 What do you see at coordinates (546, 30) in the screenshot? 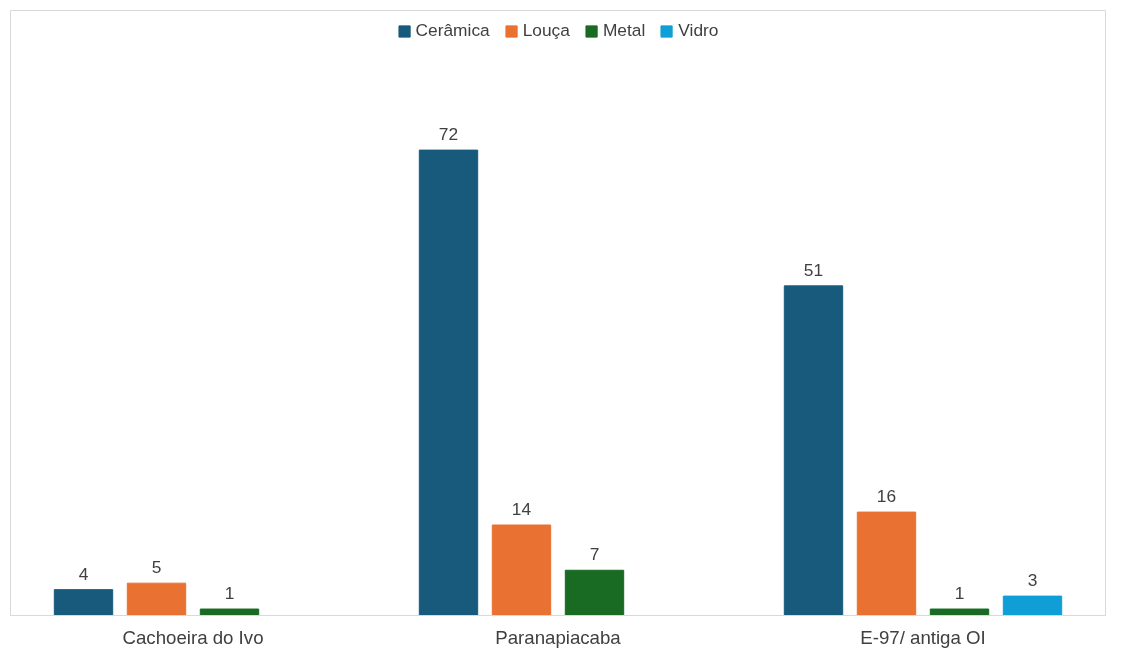
I see `legend-label: Louça` at bounding box center [546, 30].